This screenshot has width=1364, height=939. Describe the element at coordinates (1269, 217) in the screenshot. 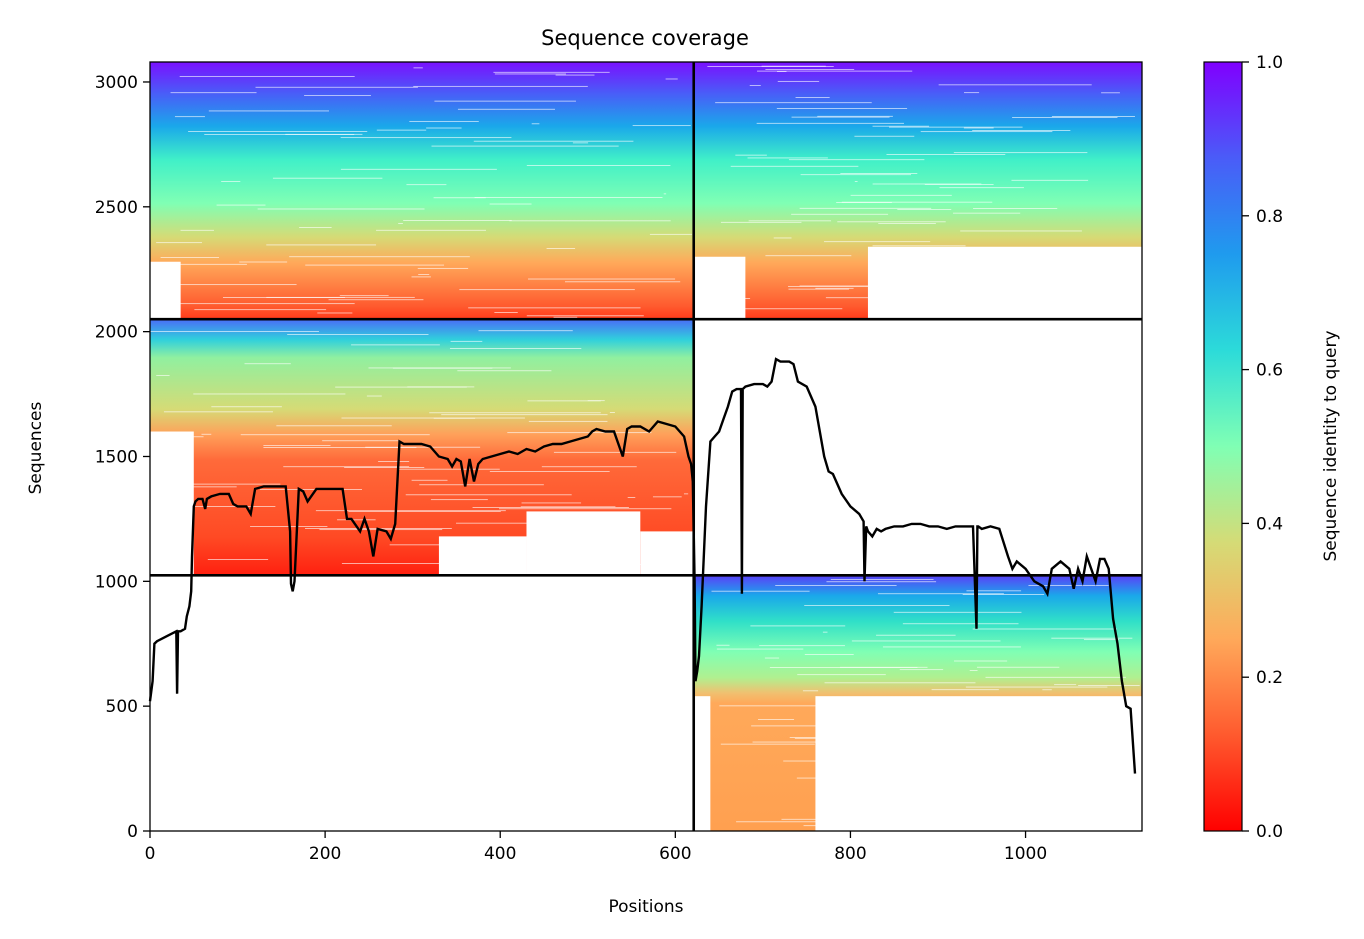

I see `colorbar-tick-label: 0.8` at that location.